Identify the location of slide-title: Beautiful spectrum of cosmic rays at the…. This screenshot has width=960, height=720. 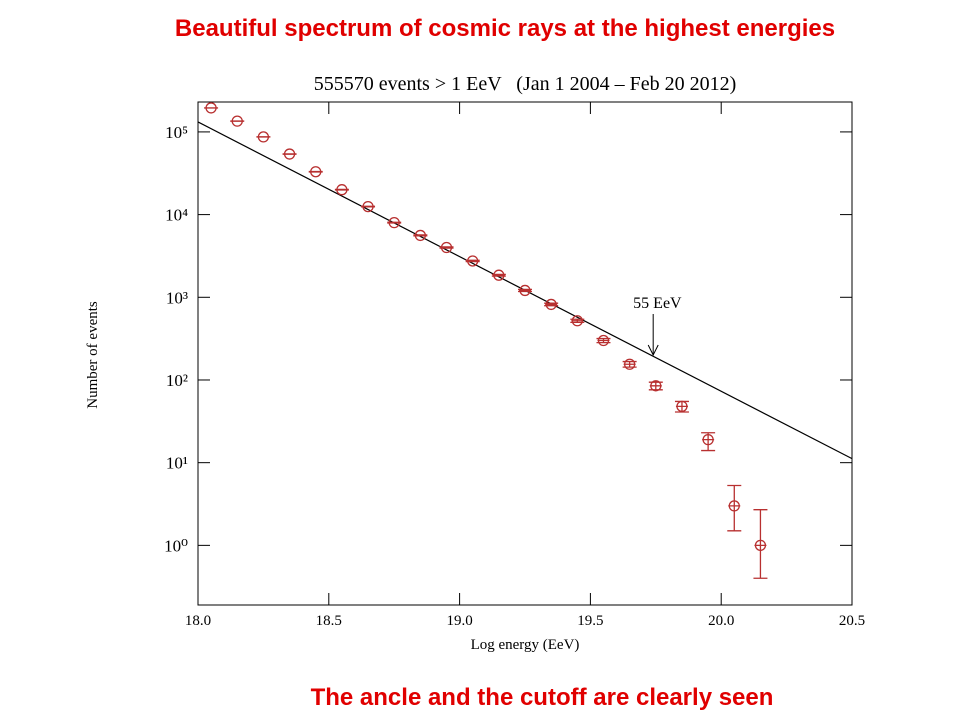
(505, 28).